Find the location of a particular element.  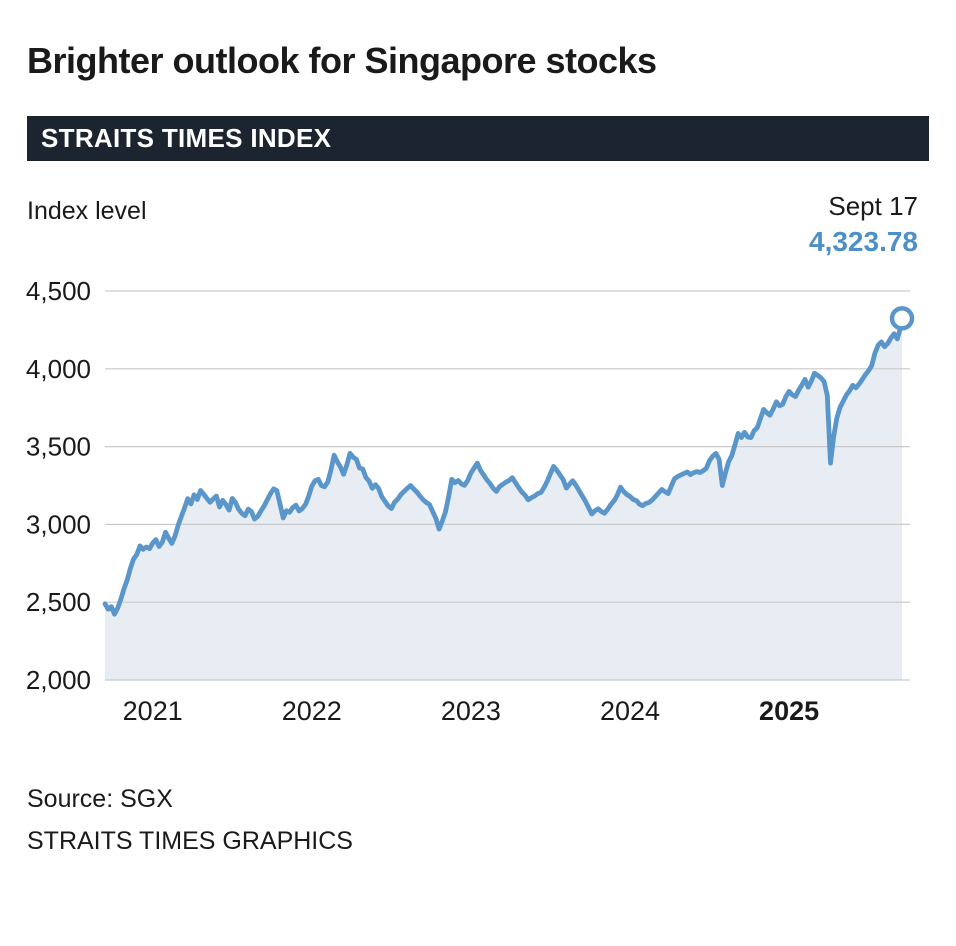

y-tick-label: 3,000 is located at coordinates (58, 524).